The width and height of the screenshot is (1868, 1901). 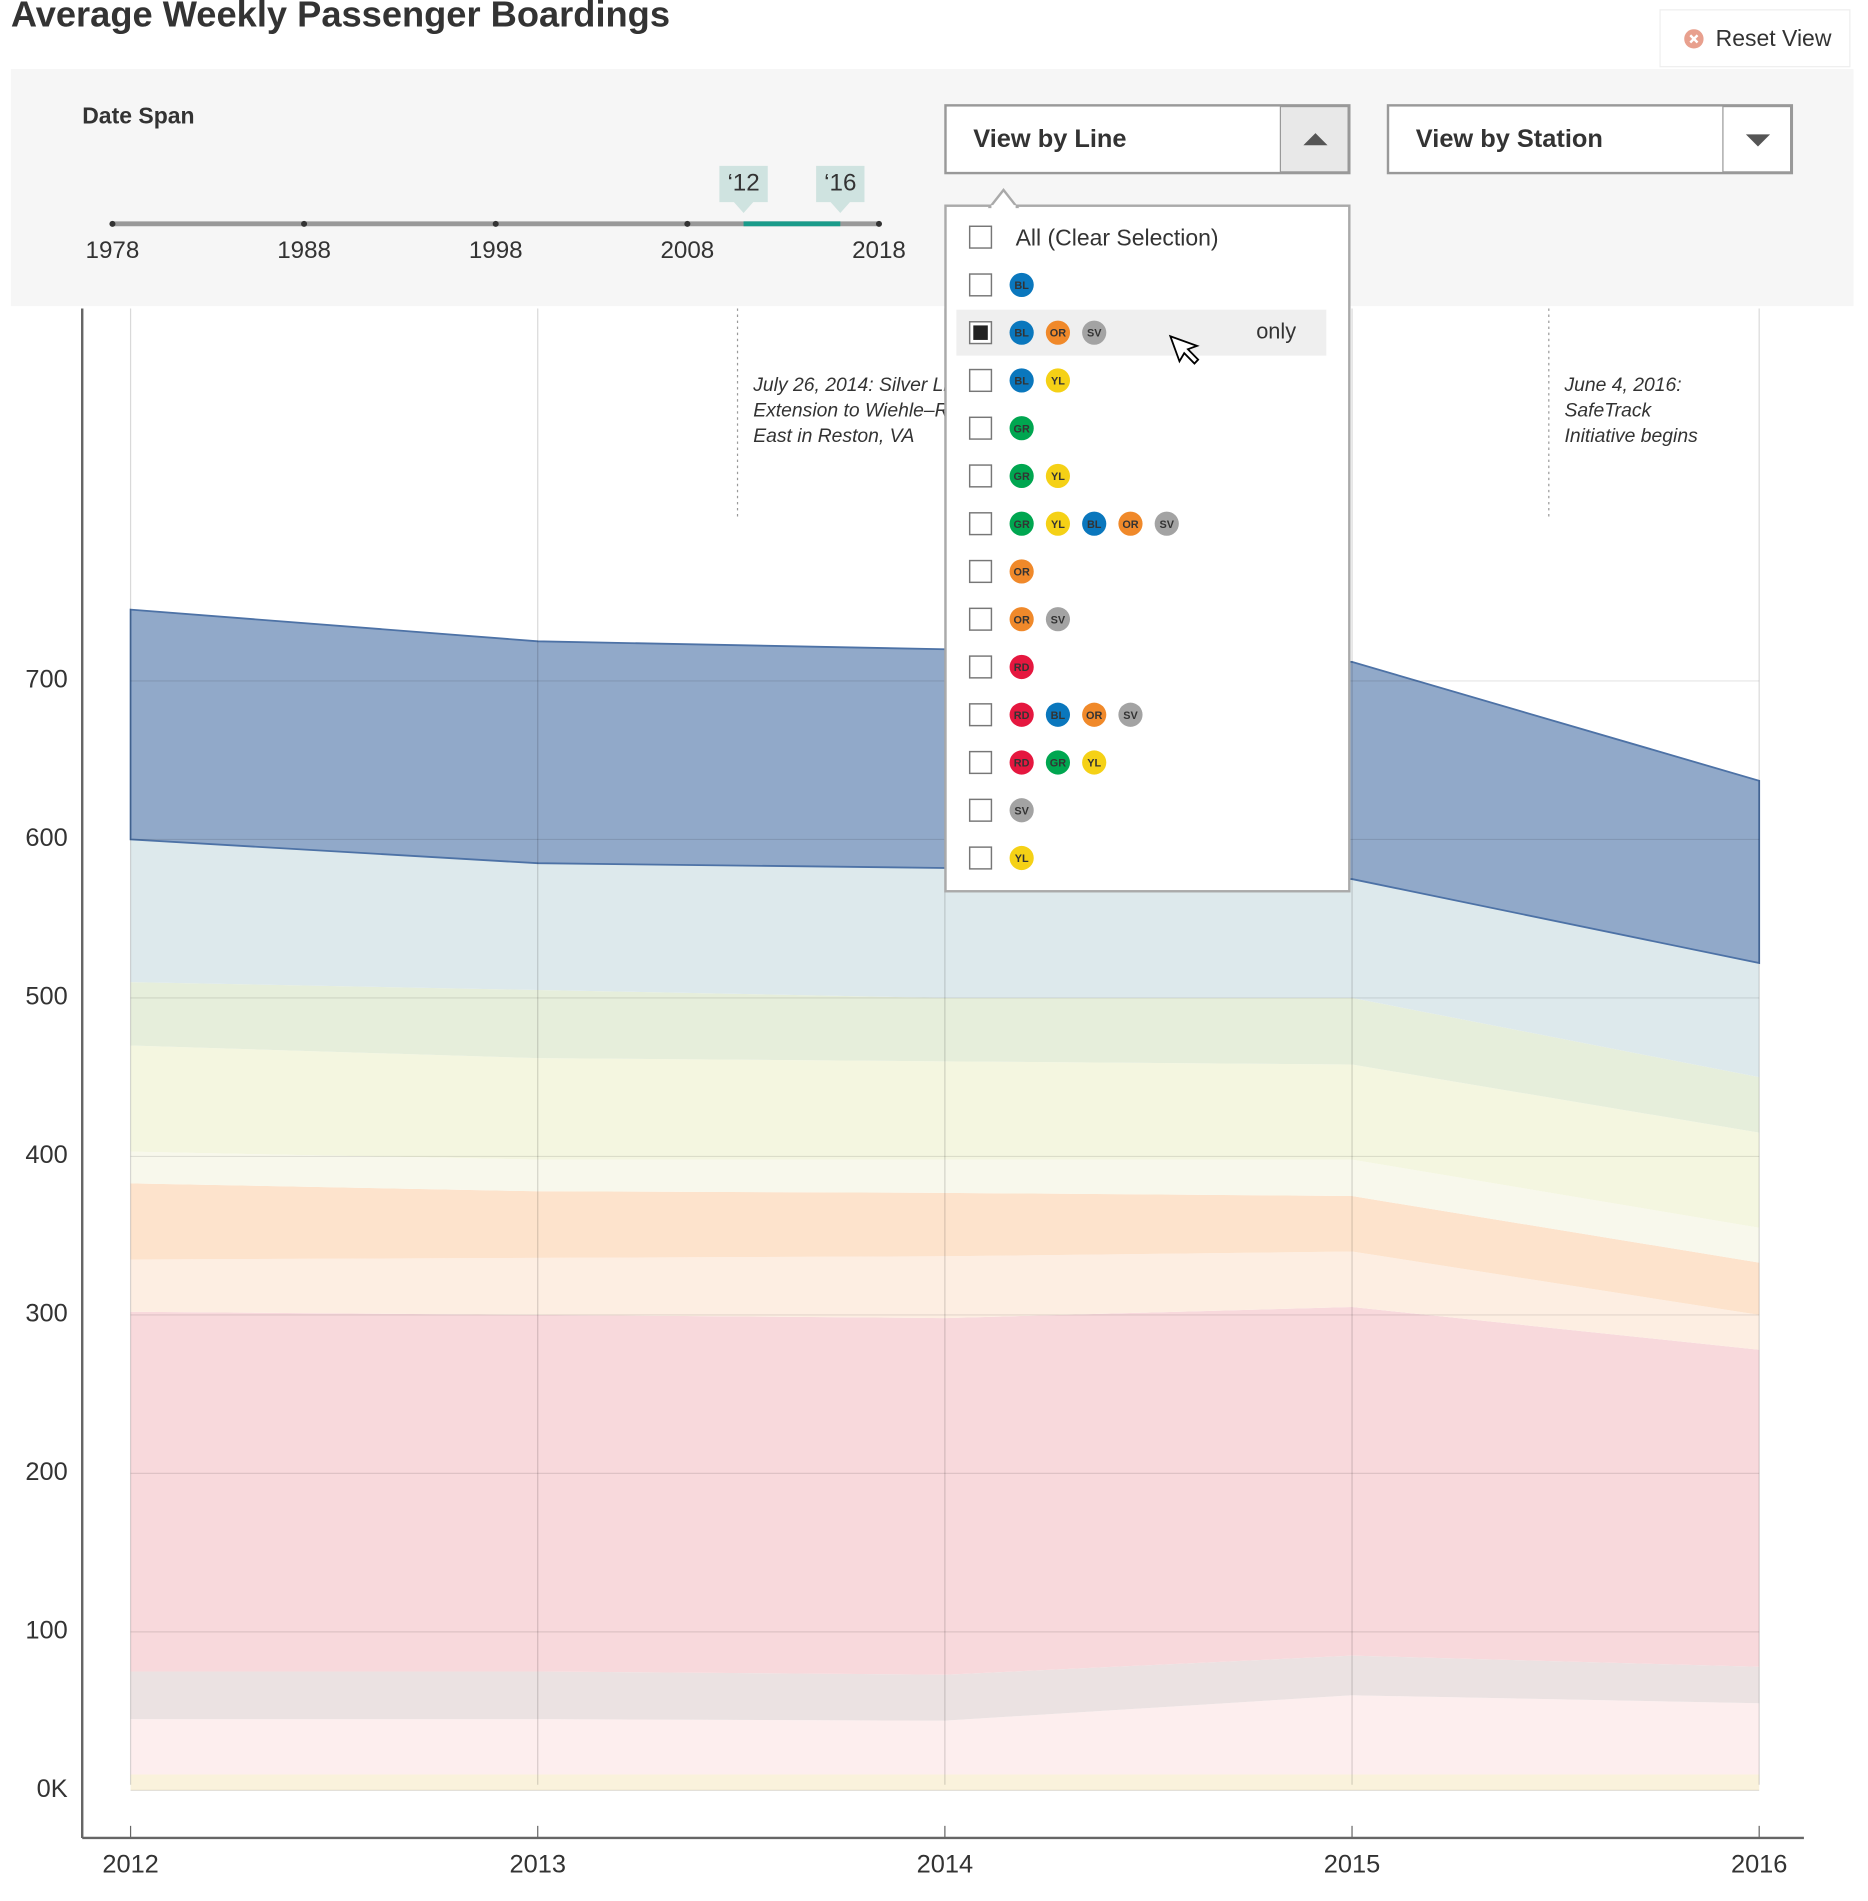 I want to click on slider-handle-flag, so click(x=743, y=189).